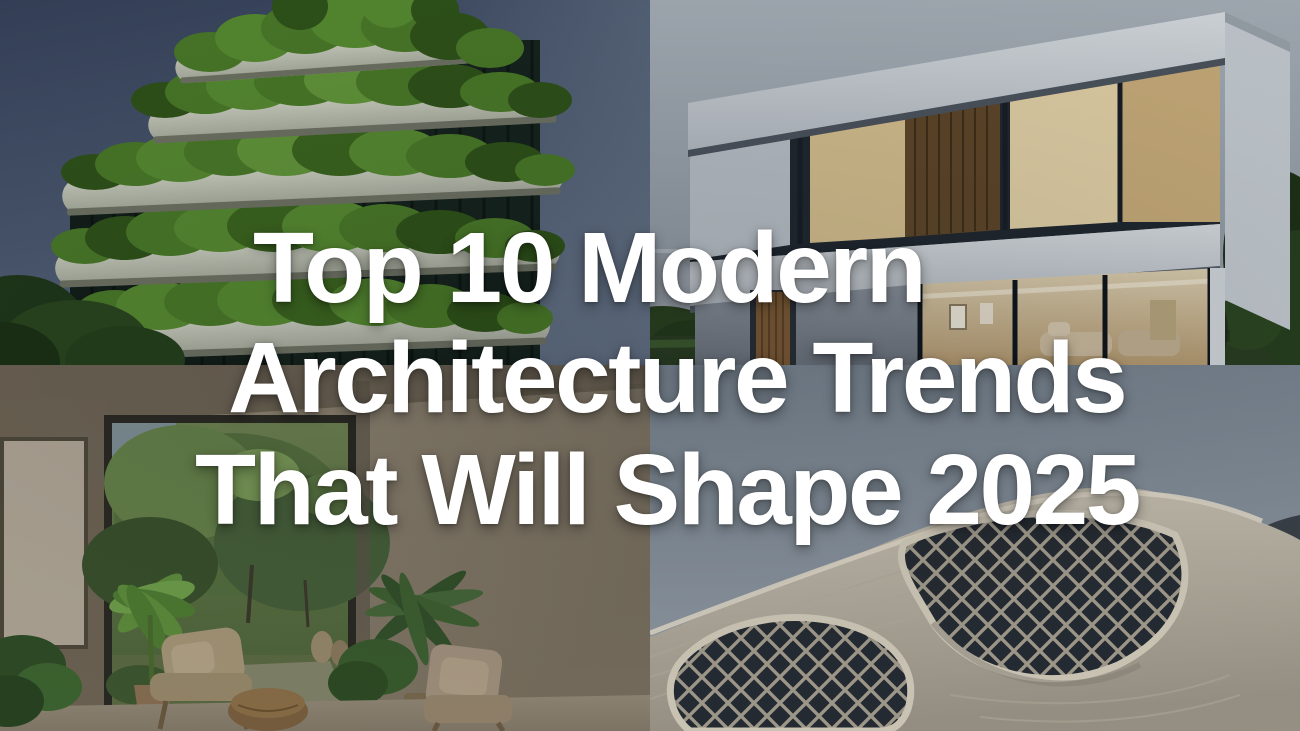  Describe the element at coordinates (790, 672) in the screenshot. I see `lattice-left` at that location.